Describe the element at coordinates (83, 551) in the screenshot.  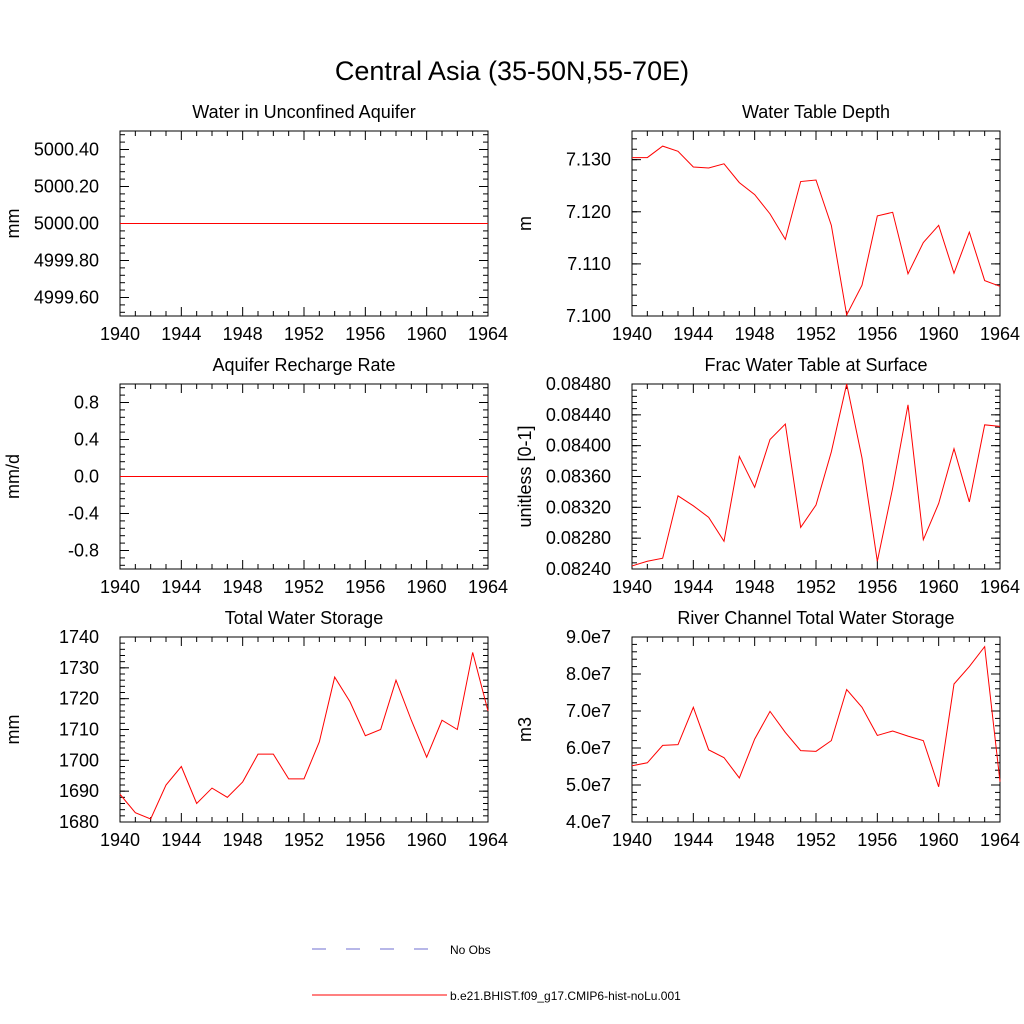
I see `y-tick-label: -0.8` at that location.